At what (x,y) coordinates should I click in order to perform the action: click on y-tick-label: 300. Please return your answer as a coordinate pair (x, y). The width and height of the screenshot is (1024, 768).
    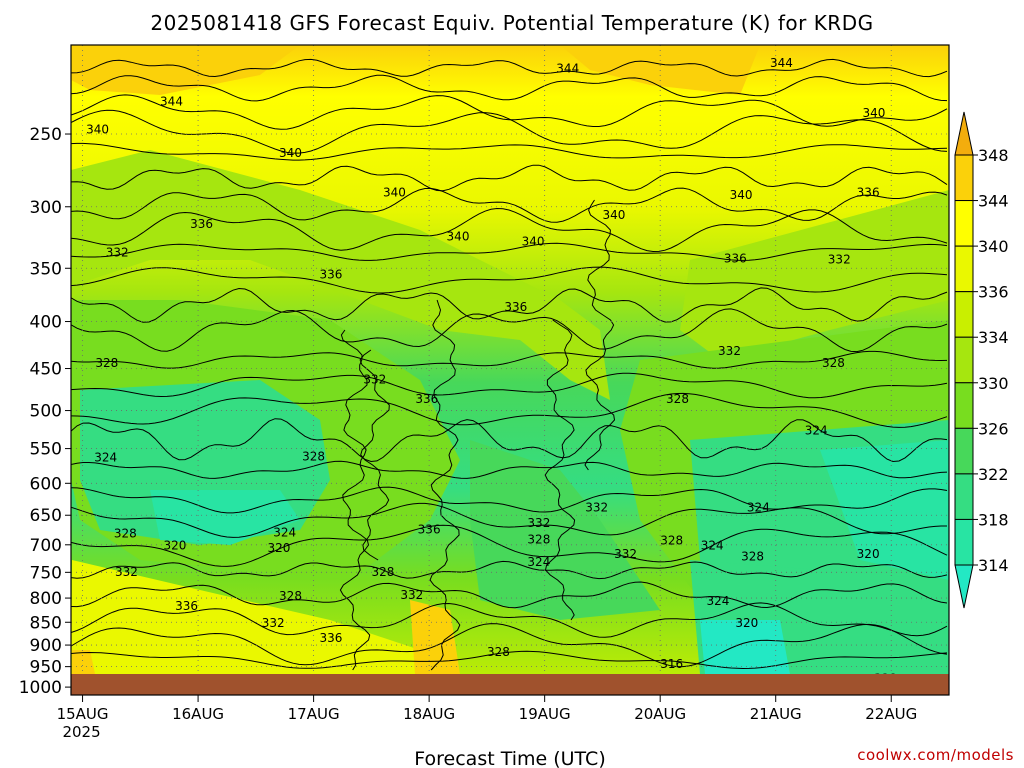
    Looking at the image, I should click on (46, 208).